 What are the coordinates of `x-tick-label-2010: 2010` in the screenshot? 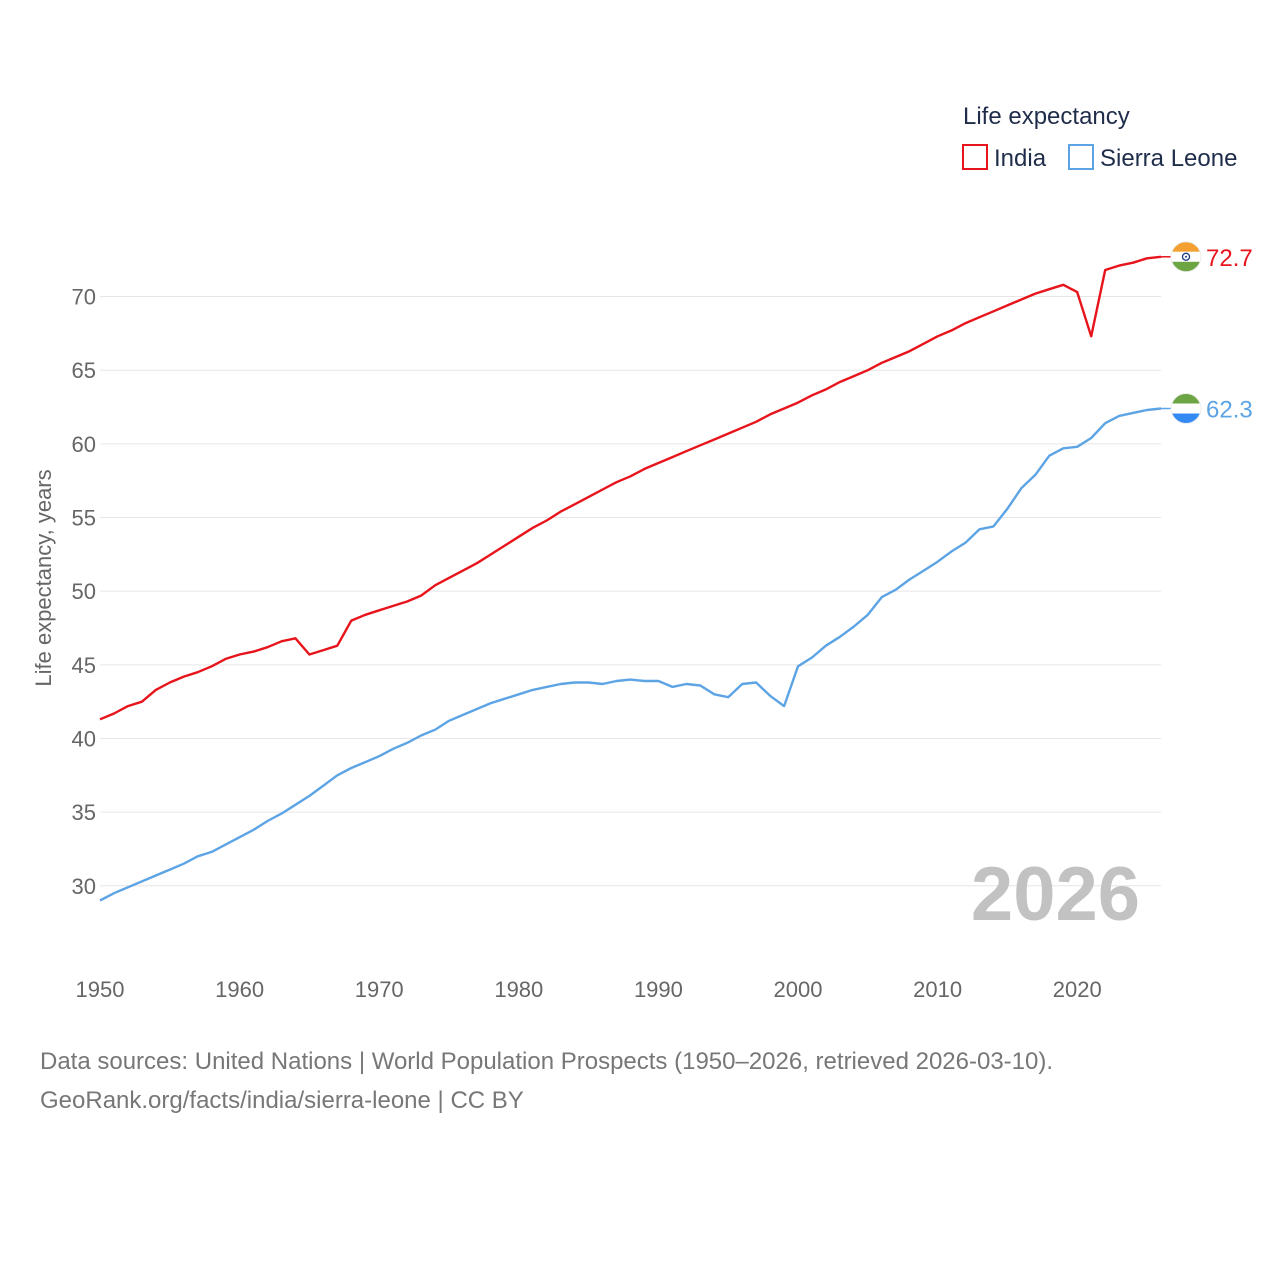 It's located at (937, 989).